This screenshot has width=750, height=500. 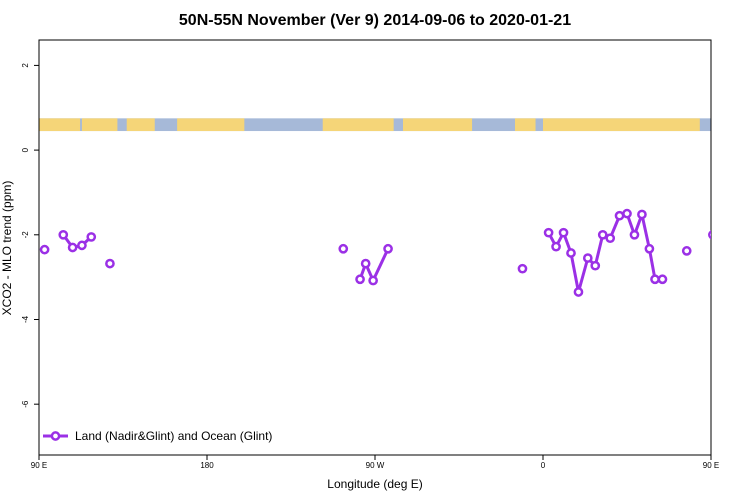 What do you see at coordinates (543, 465) in the screenshot?
I see `x-tick-label: 0` at bounding box center [543, 465].